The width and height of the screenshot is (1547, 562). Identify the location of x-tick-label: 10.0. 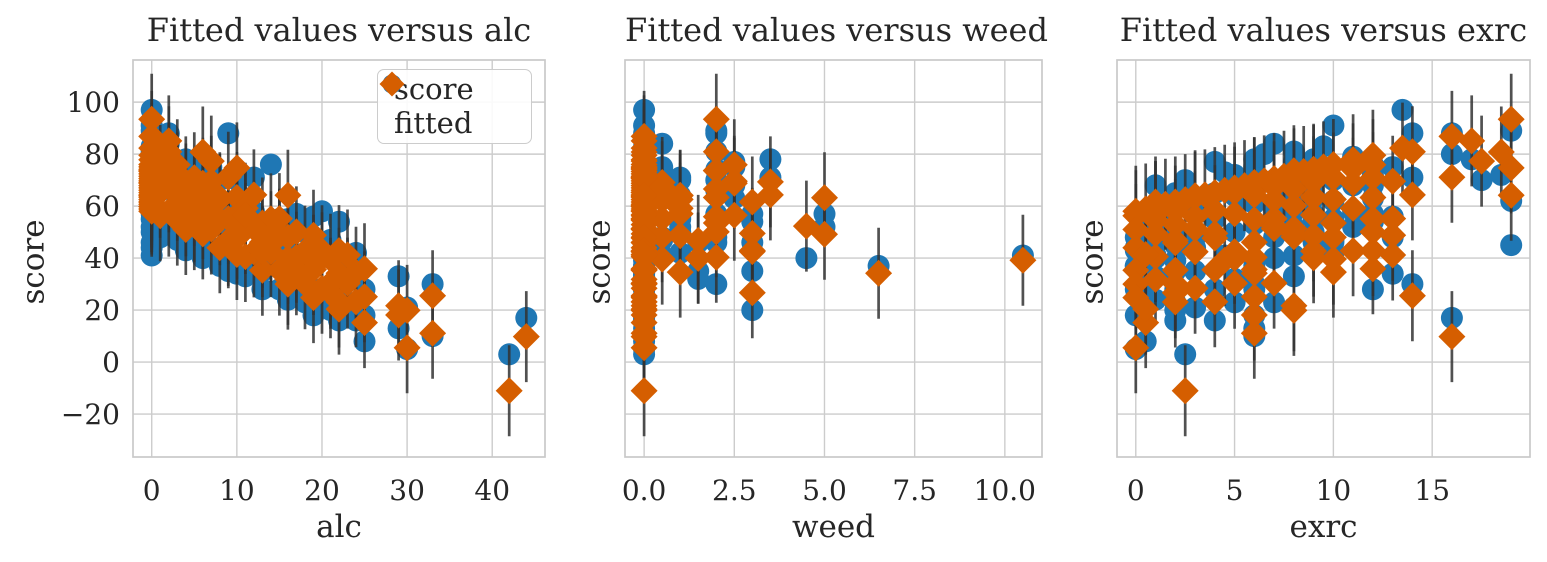
(1005, 490).